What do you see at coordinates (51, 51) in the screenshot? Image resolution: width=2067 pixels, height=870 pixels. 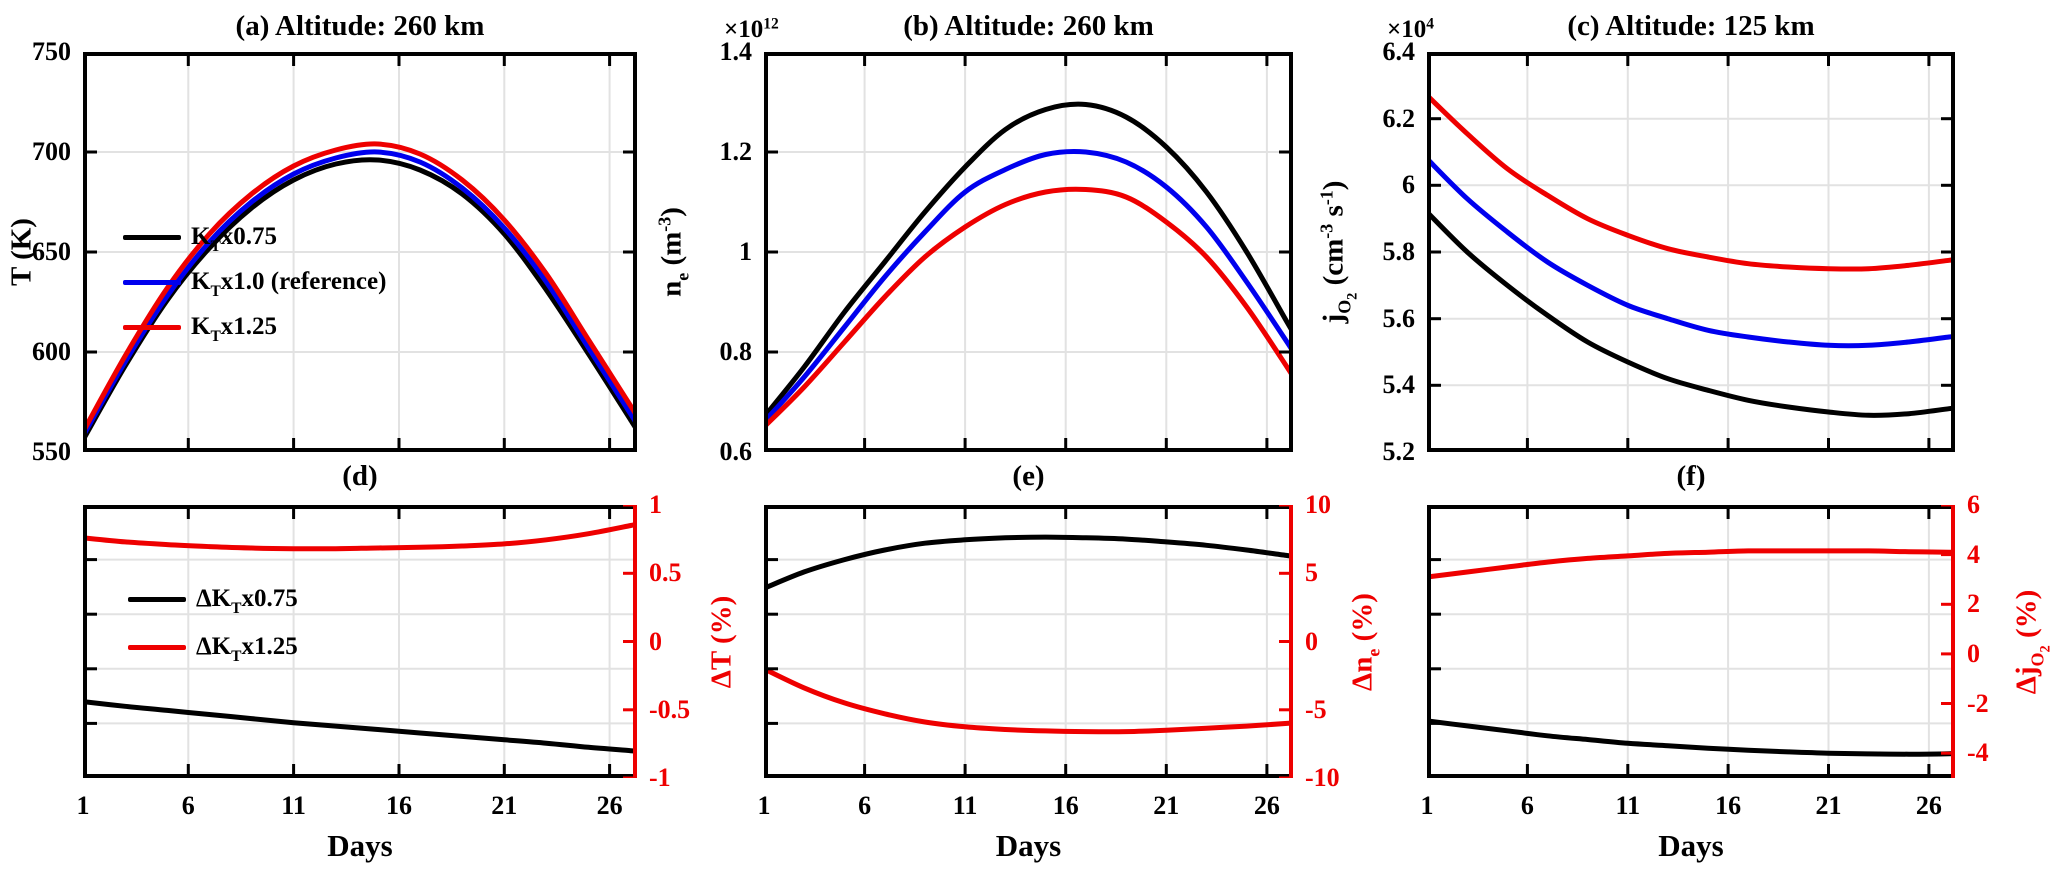 I see `panel-a-ytick-750: 750` at bounding box center [51, 51].